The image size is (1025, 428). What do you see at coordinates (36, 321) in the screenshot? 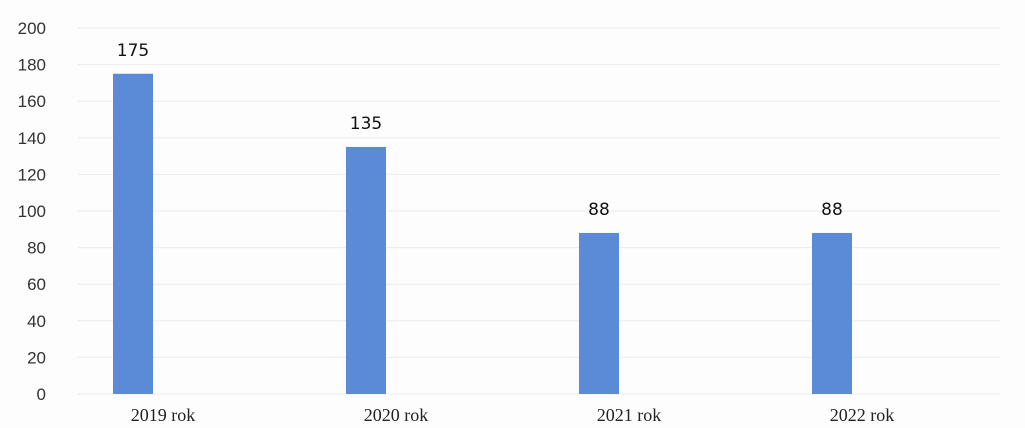
I see `y-tick-label: 40` at bounding box center [36, 321].